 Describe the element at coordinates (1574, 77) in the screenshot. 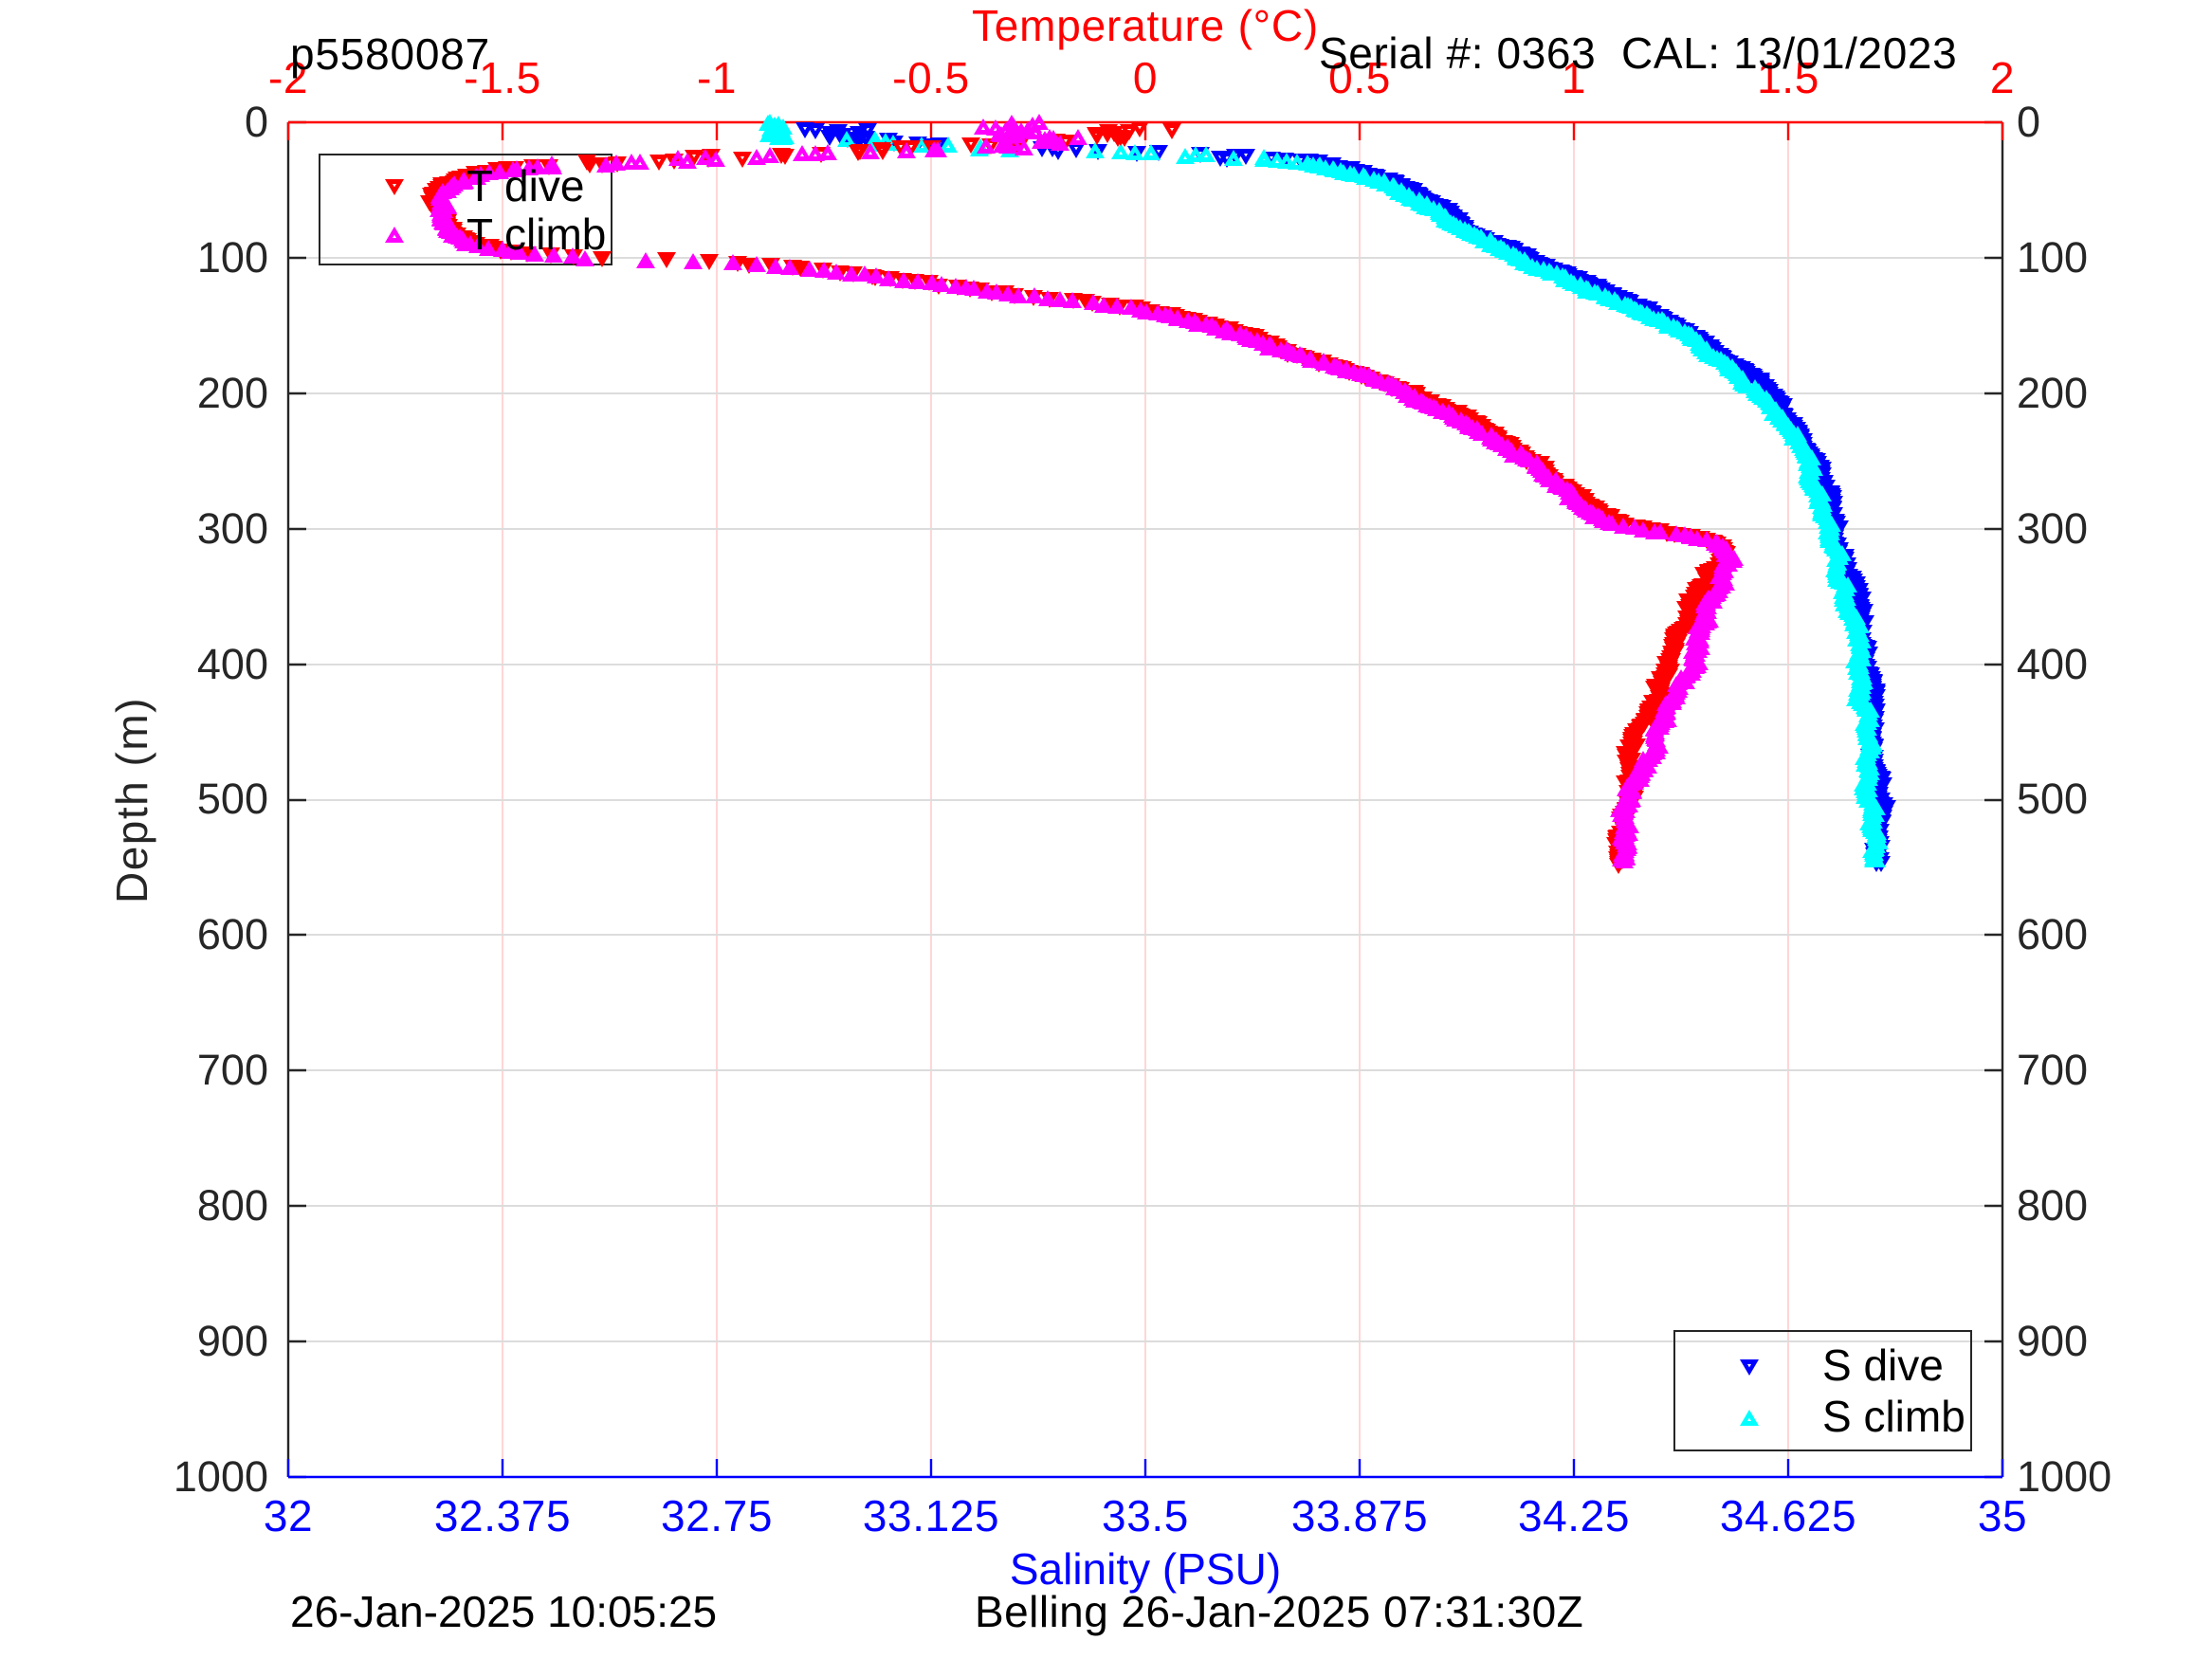

I see `svg-text: 1` at that location.